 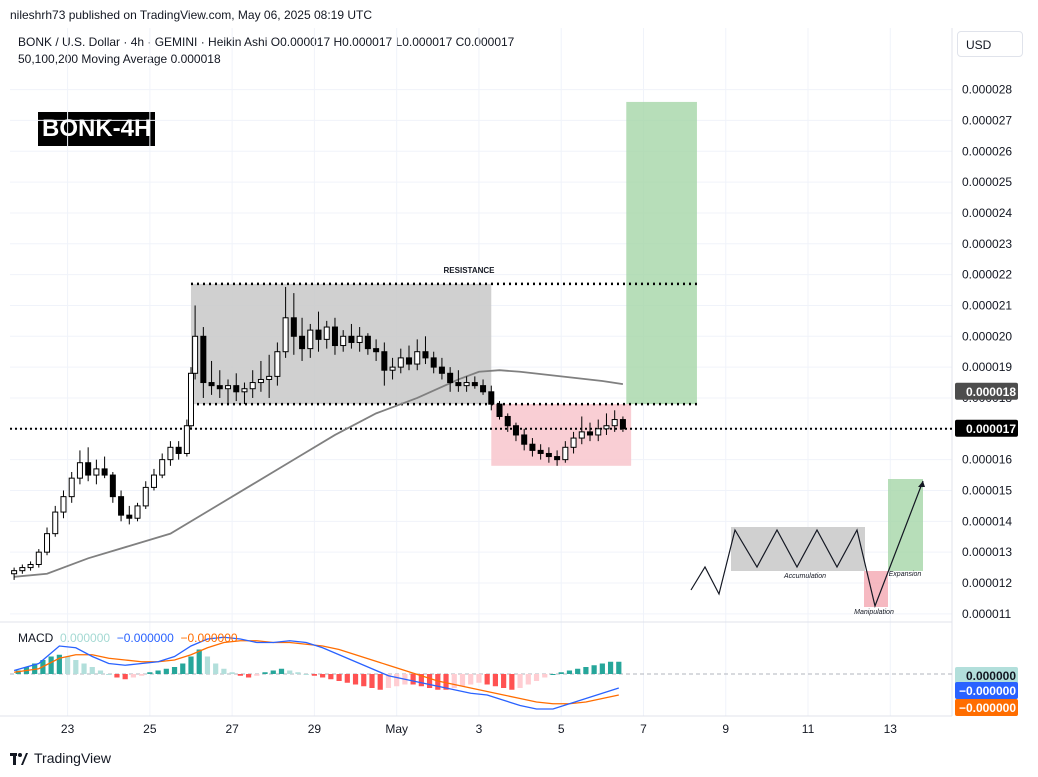 I want to click on expansion-label: Expansion, so click(x=905, y=574).